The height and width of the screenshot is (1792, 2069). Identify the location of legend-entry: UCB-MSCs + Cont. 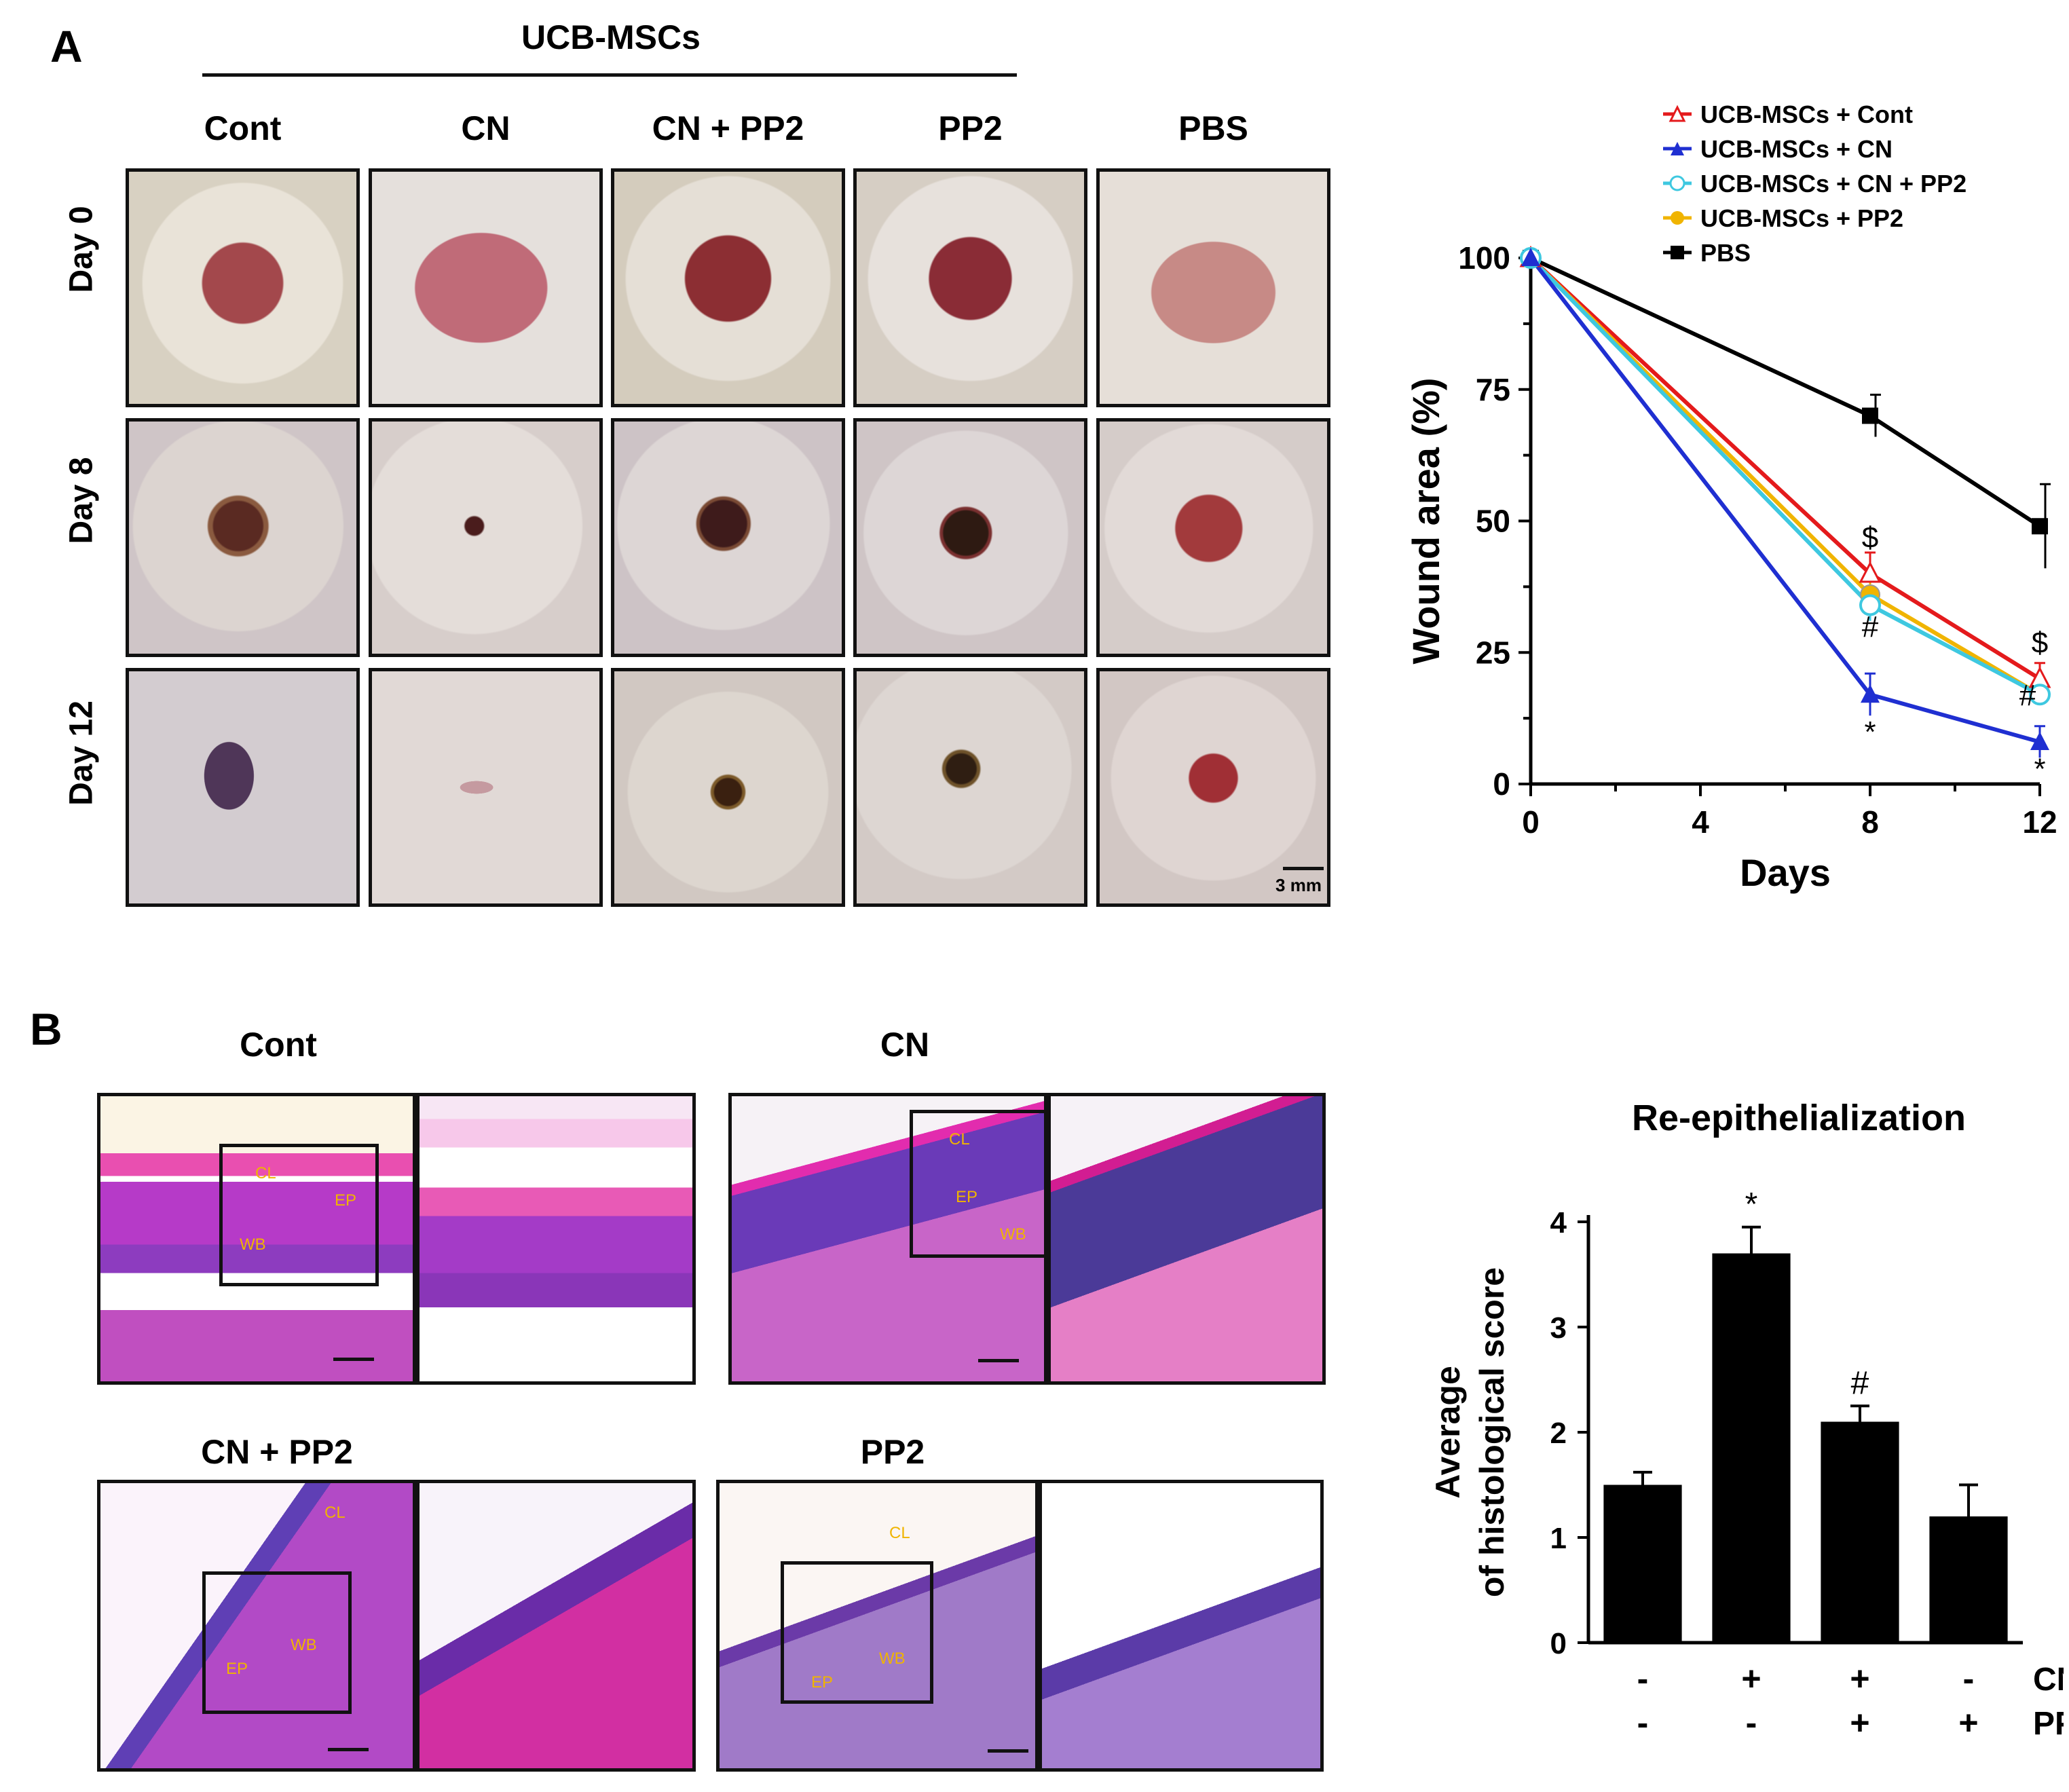
(1806, 114).